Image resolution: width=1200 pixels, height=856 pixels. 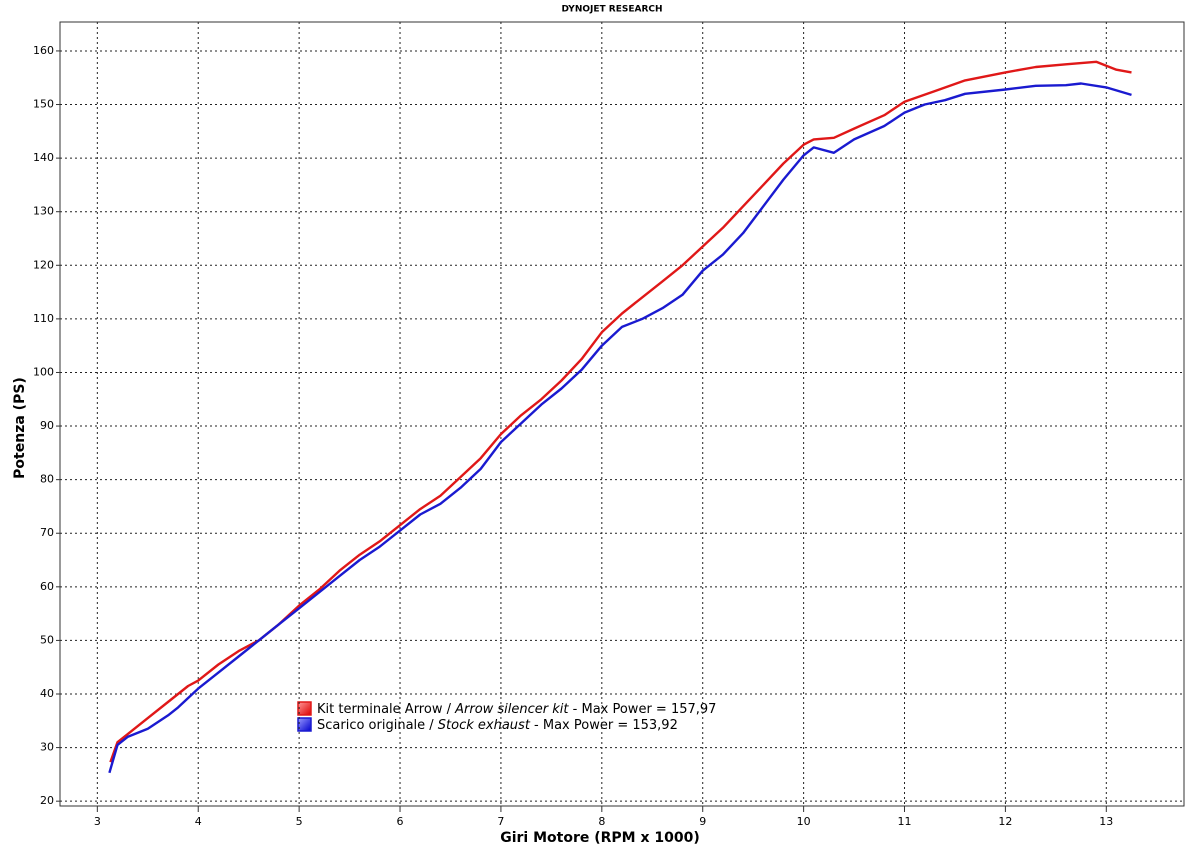 What do you see at coordinates (400, 821) in the screenshot?
I see `x-tick-label: 6` at bounding box center [400, 821].